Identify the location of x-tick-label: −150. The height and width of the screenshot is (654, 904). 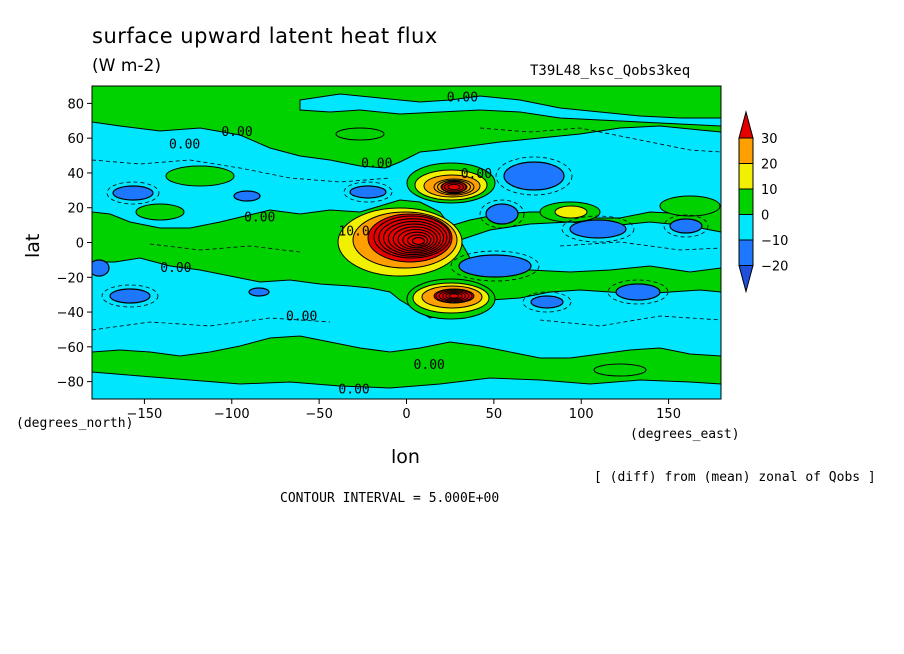
(145, 414).